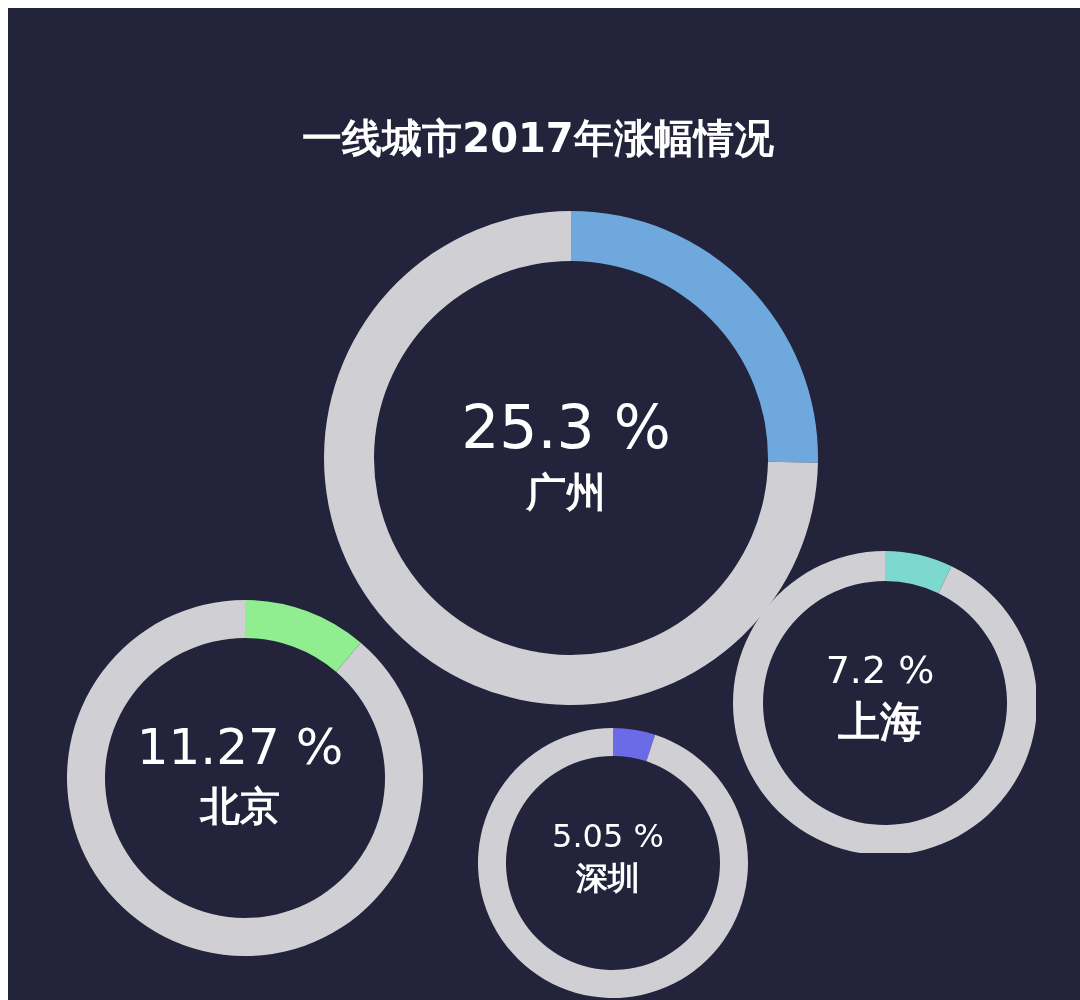 This screenshot has width=1080, height=1000. What do you see at coordinates (880, 670) in the screenshot?
I see `text: 7.2 %` at bounding box center [880, 670].